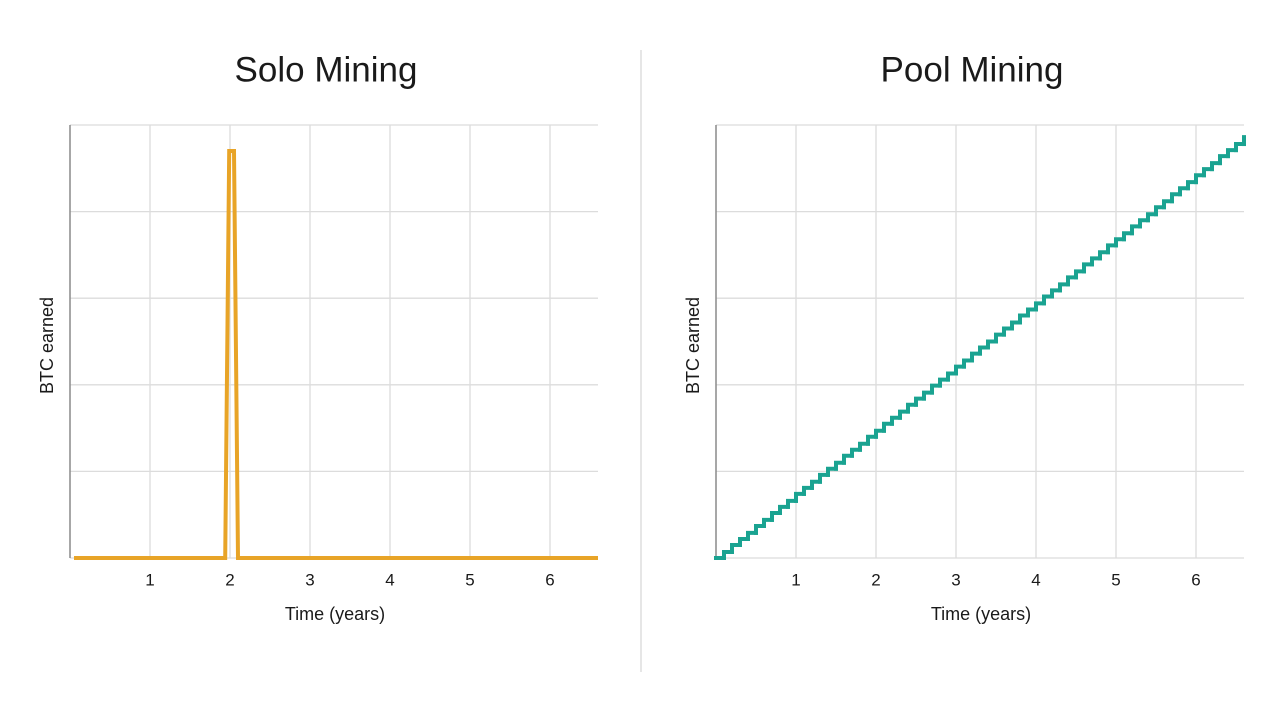  I want to click on chart-title: Solo Mining, so click(326, 69).